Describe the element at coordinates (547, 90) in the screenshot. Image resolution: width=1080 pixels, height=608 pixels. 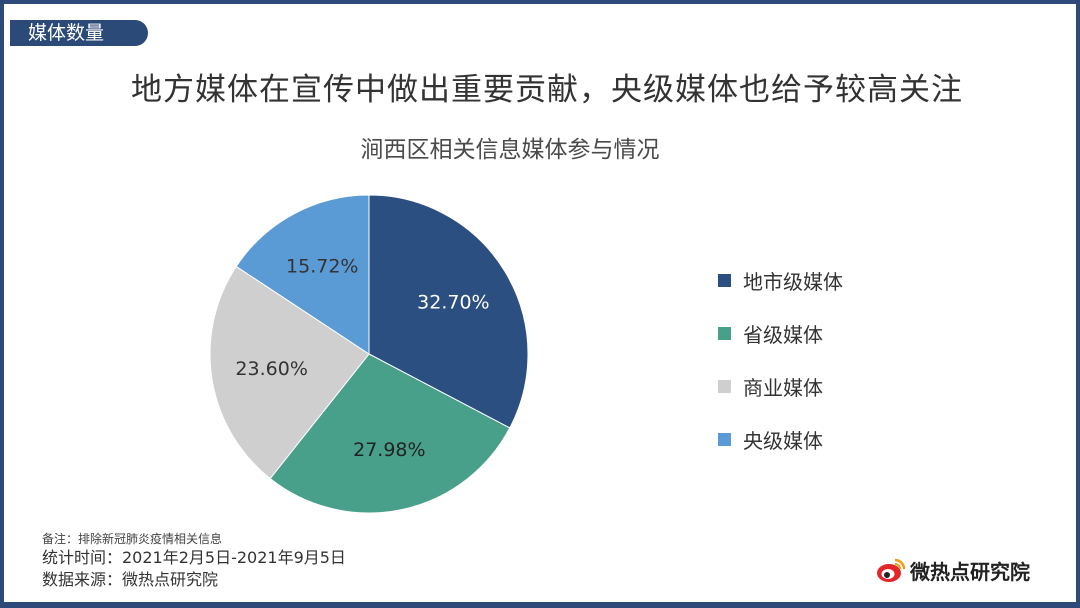
I see `headline: 地方媒体在宣传中做出重要贡献，央级媒体也给予较高关注` at that location.